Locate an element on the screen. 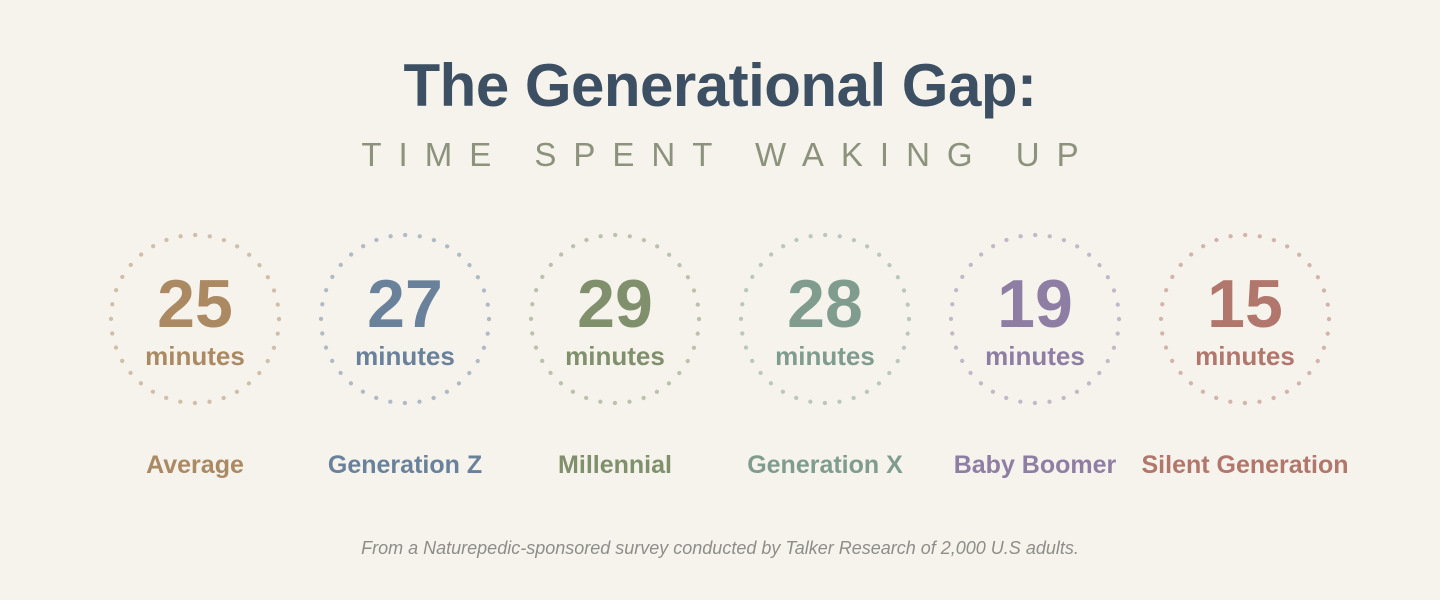 The height and width of the screenshot is (600, 1440). stat-value: 15 is located at coordinates (1245, 303).